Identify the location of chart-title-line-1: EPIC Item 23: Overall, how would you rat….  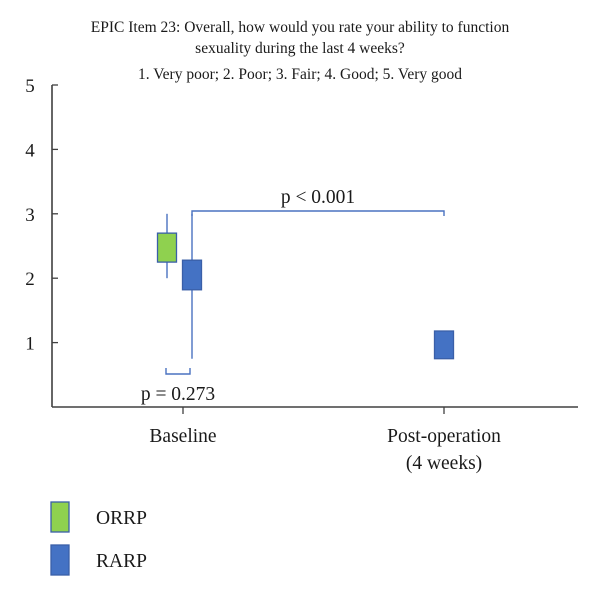
(300, 27).